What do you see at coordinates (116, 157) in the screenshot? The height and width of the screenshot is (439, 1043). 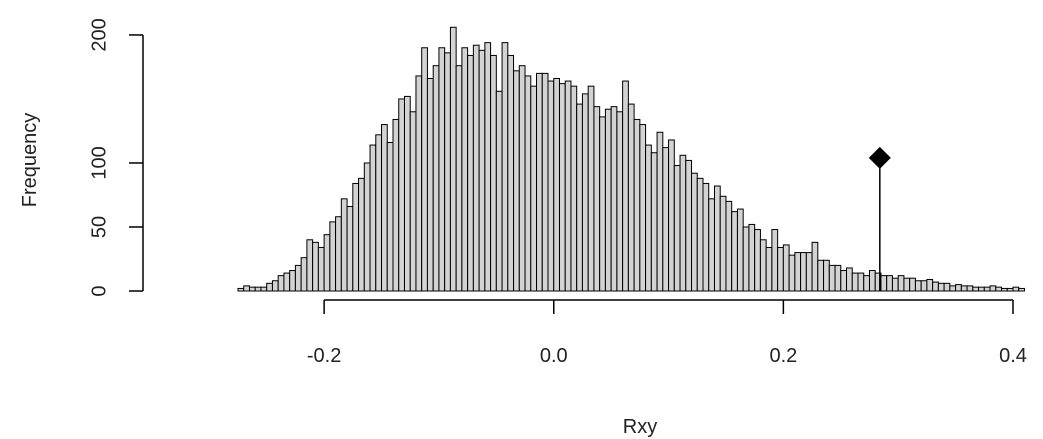 I see `y-axis: 0 50 100 200` at bounding box center [116, 157].